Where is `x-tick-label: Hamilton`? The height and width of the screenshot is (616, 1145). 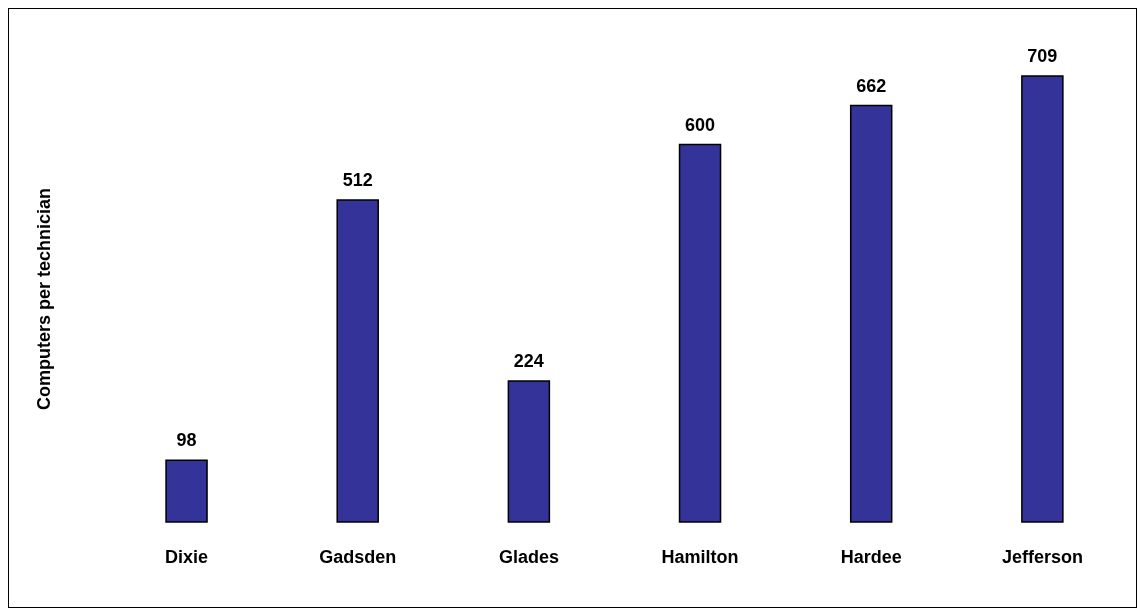
x-tick-label: Hamilton is located at coordinates (700, 556).